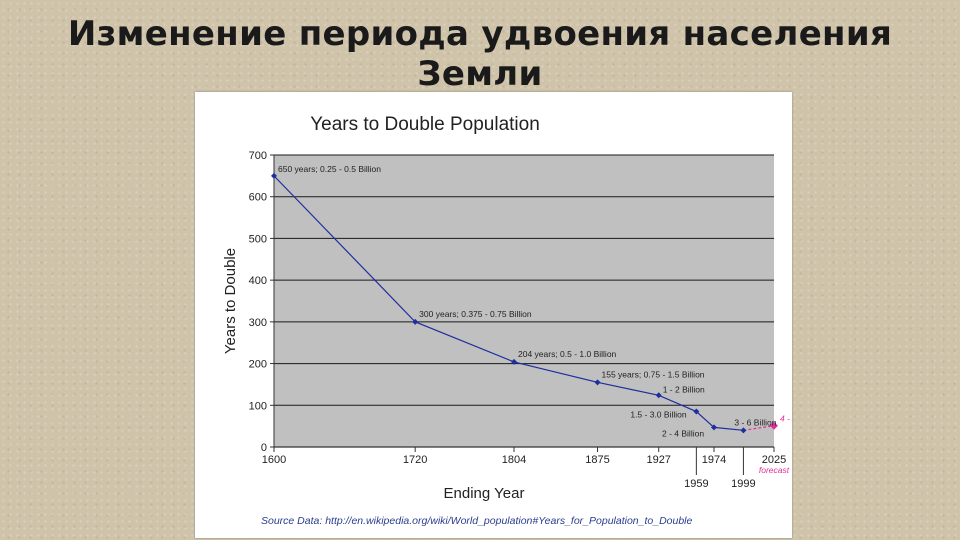  What do you see at coordinates (658, 415) in the screenshot?
I see `data-label: 1.5 - 3.0 Billion` at bounding box center [658, 415].